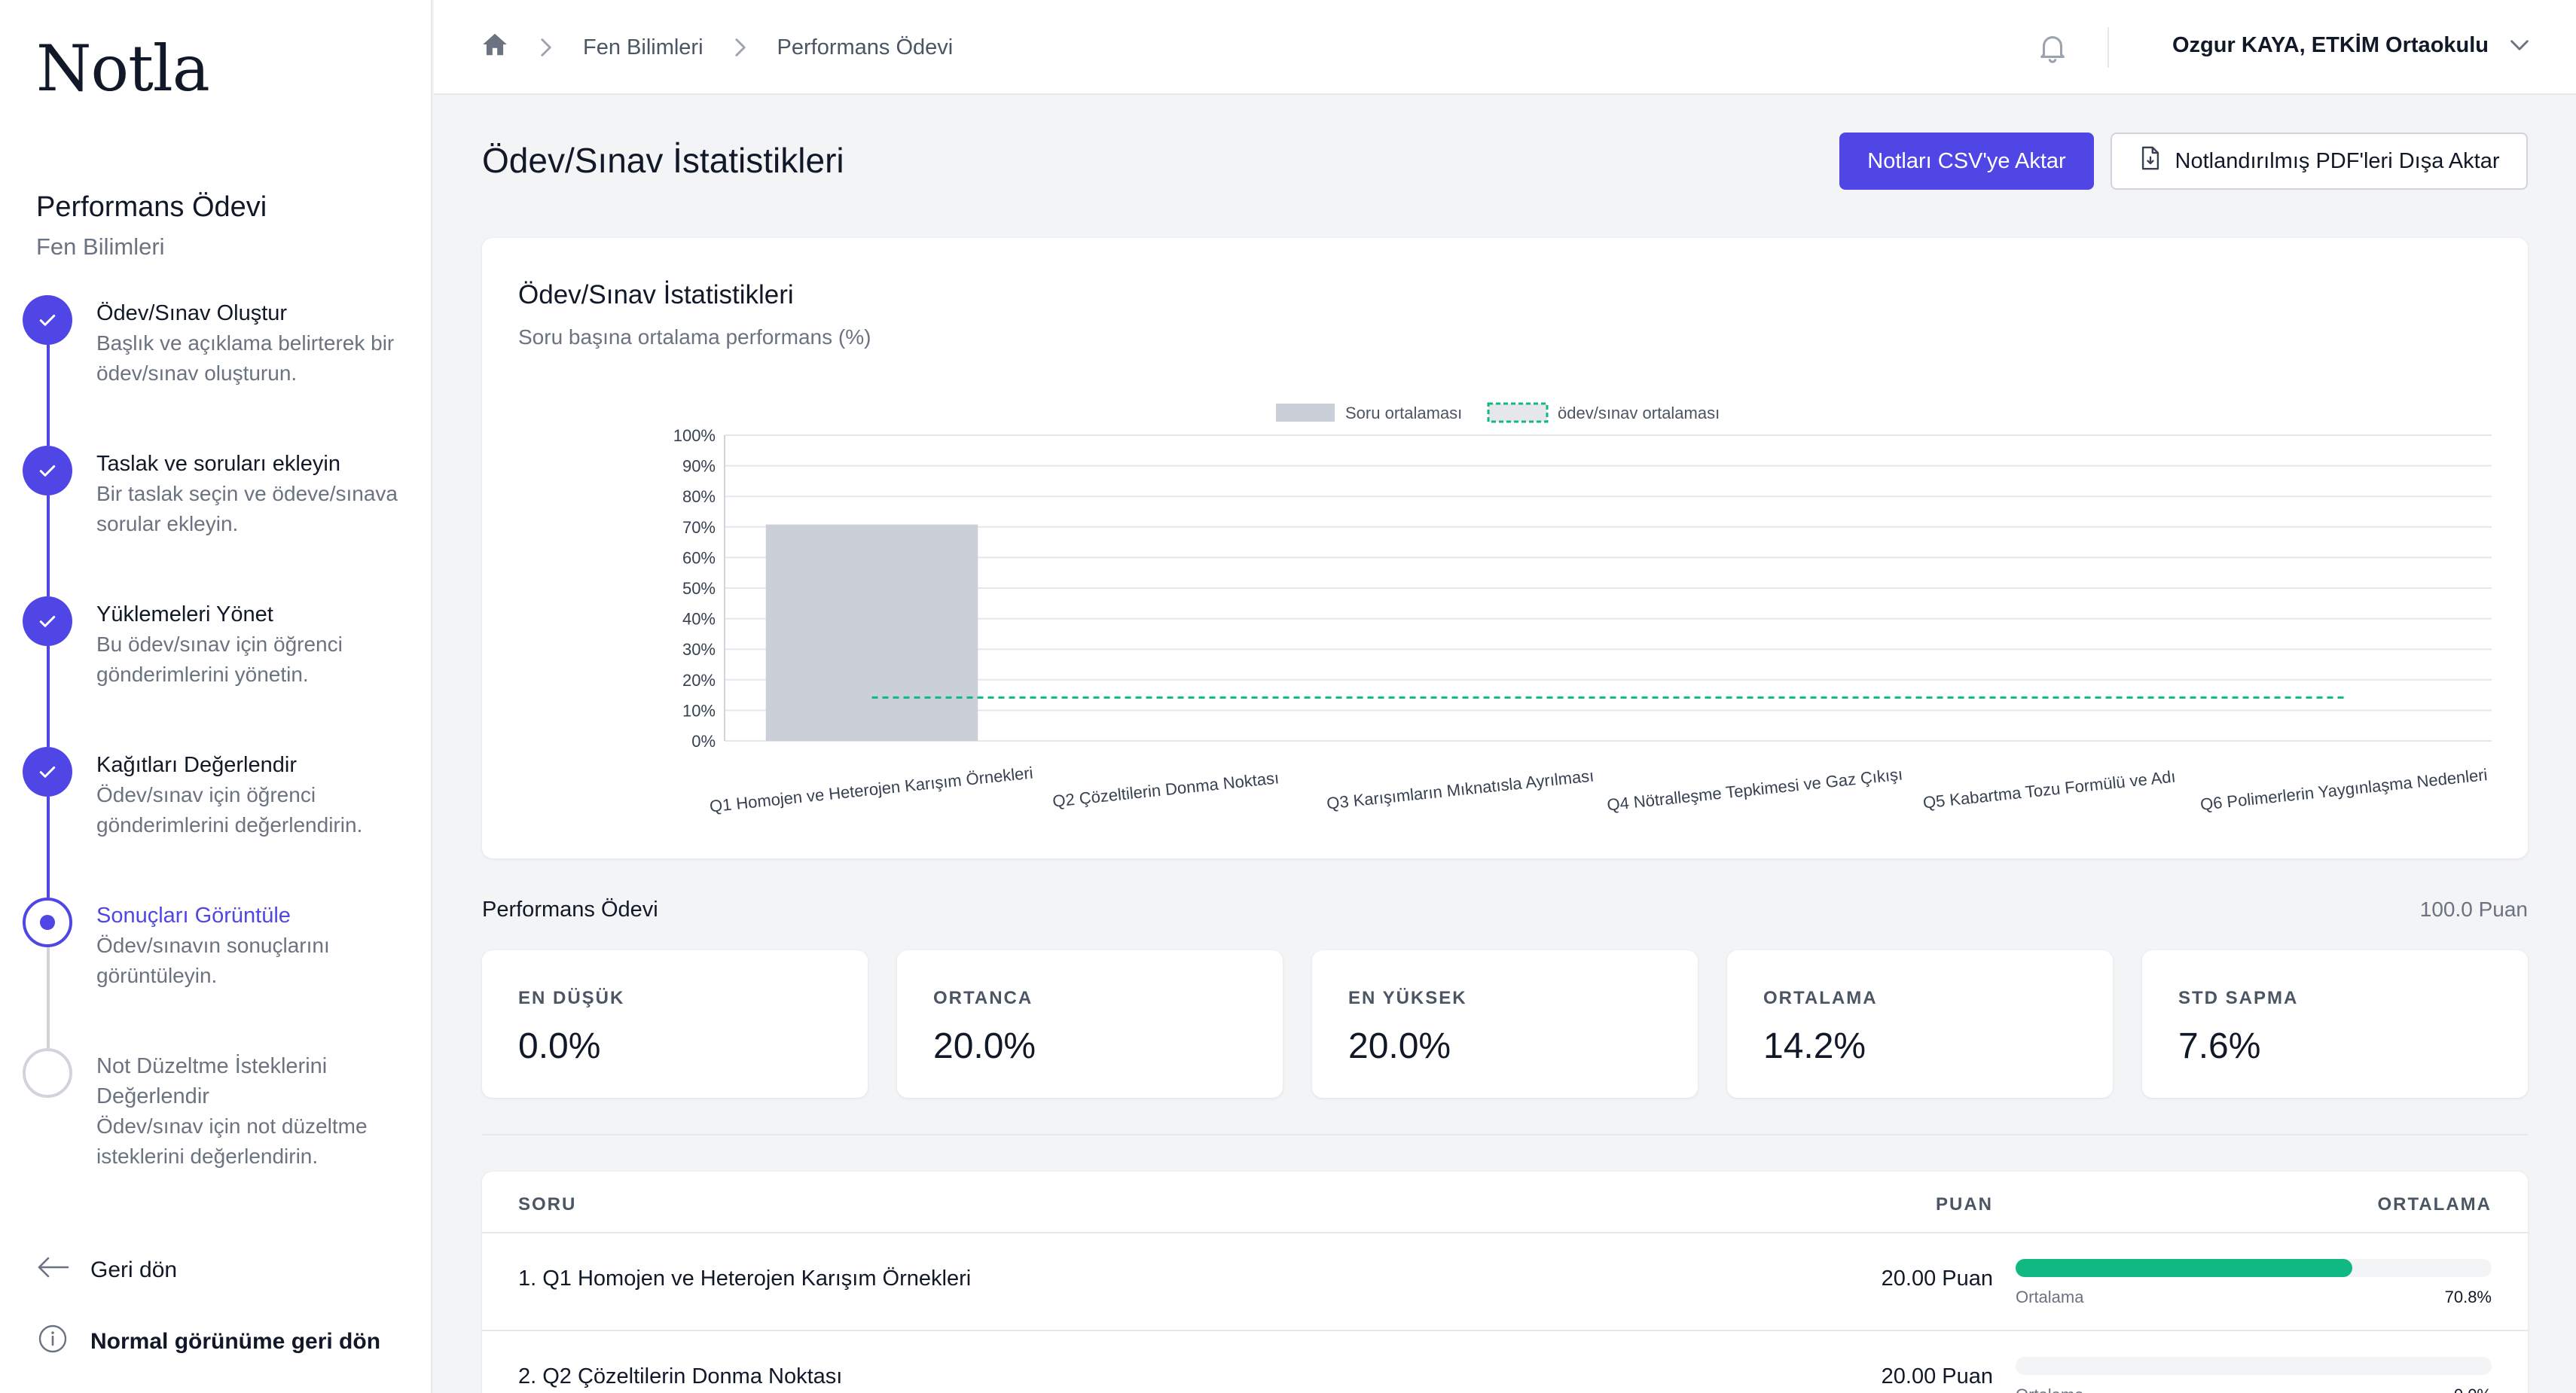 Image resolution: width=2576 pixels, height=1393 pixels. Describe the element at coordinates (1754, 789) in the screenshot. I see `x-tick-label: Q4 Nötralleşme Tepkimesi ve Gaz Çıkışı` at that location.